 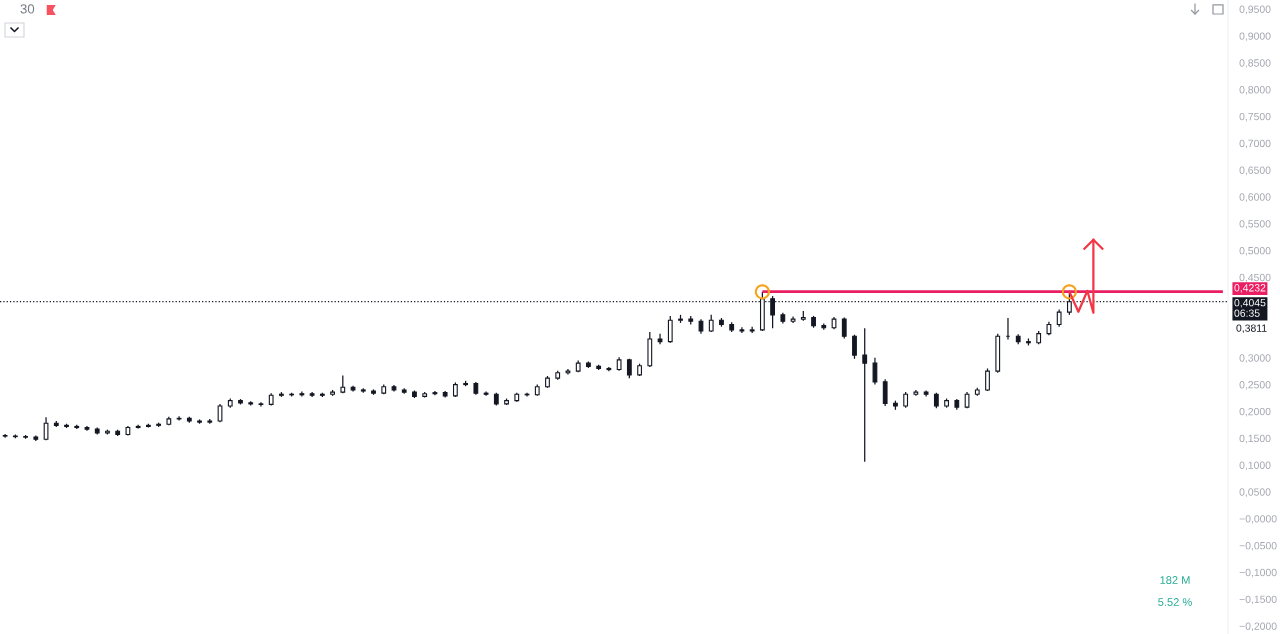 I want to click on data-label: 0,4232, so click(x=1250, y=288).